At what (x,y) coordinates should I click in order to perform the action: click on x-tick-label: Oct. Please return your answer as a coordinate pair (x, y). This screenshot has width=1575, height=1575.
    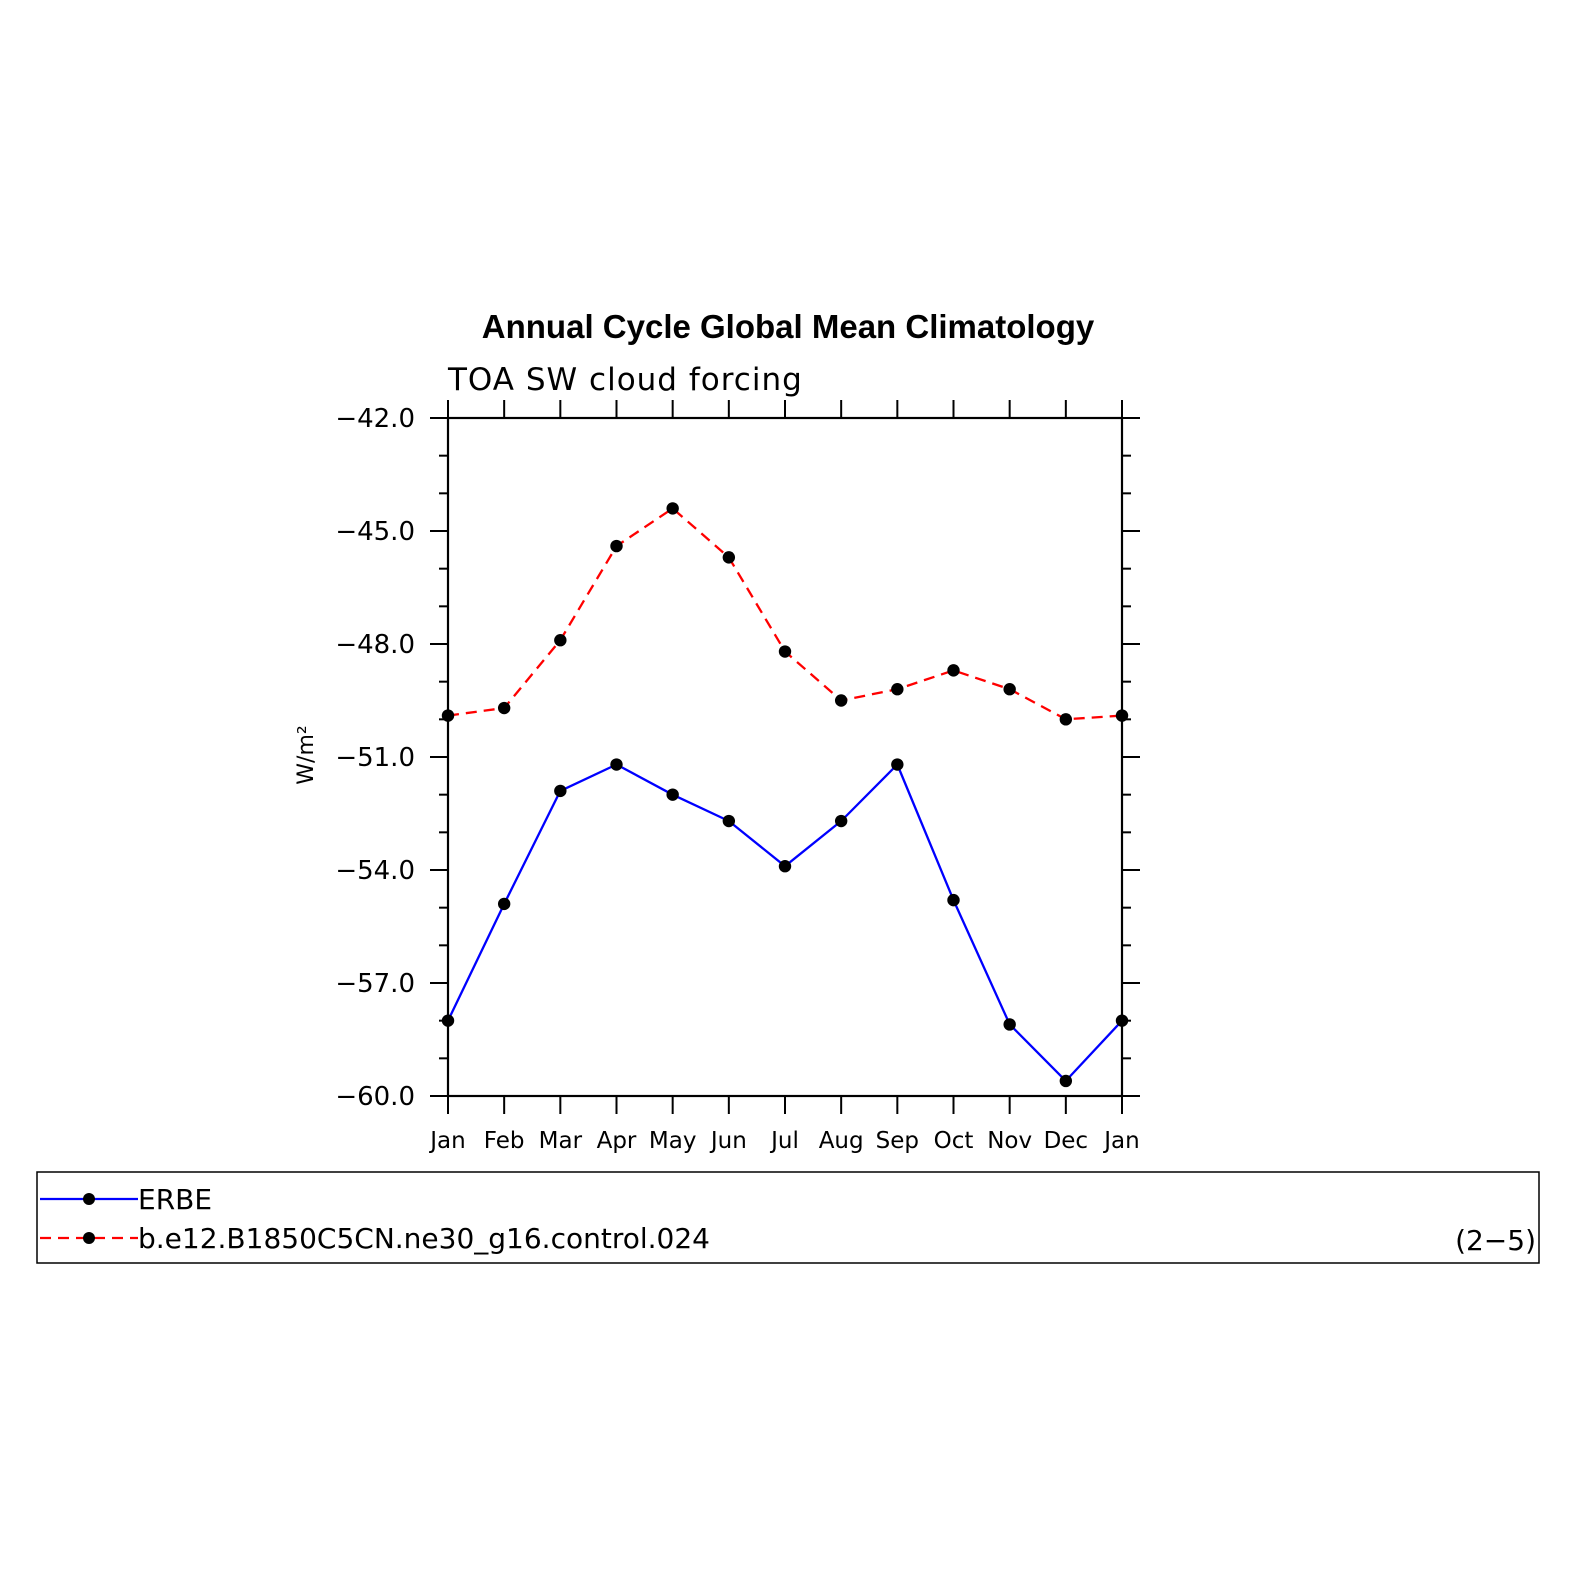
    Looking at the image, I should click on (954, 1141).